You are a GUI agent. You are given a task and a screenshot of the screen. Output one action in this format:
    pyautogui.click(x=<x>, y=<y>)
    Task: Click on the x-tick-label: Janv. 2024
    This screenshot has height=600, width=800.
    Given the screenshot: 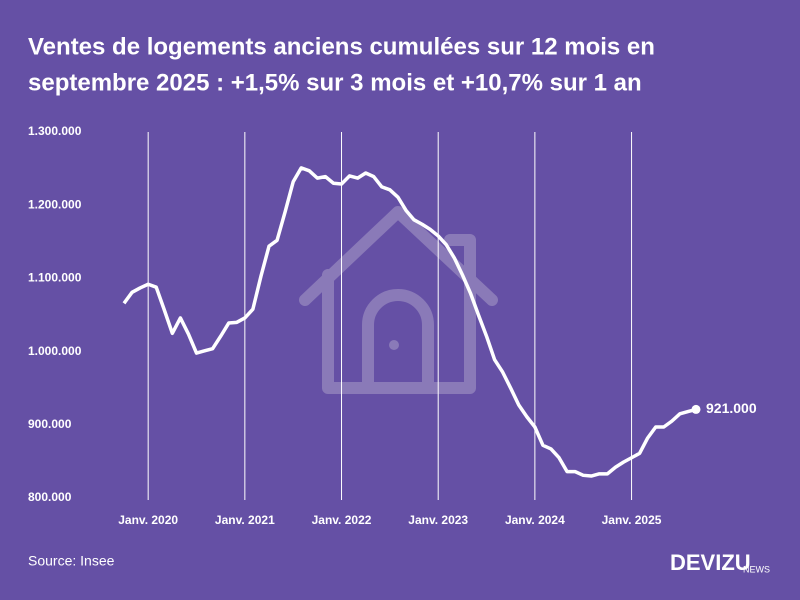 What is the action you would take?
    pyautogui.click(x=535, y=520)
    